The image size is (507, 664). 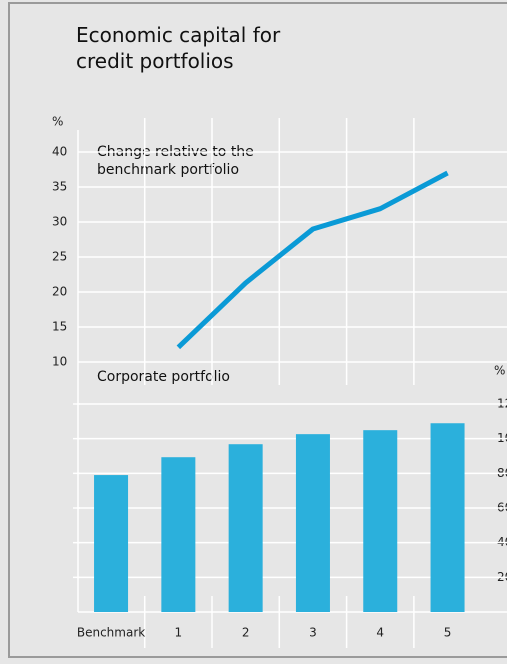 I want to click on x-tick-label: Benchmark, so click(x=111, y=633).